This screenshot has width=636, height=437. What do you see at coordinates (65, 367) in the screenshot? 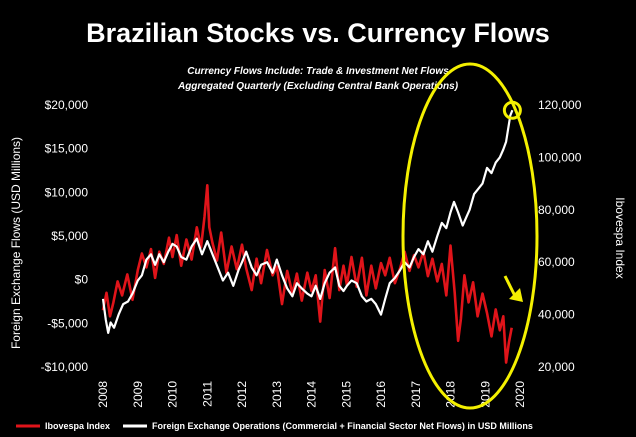
I see `left-tick-label: -$10,000` at bounding box center [65, 367].